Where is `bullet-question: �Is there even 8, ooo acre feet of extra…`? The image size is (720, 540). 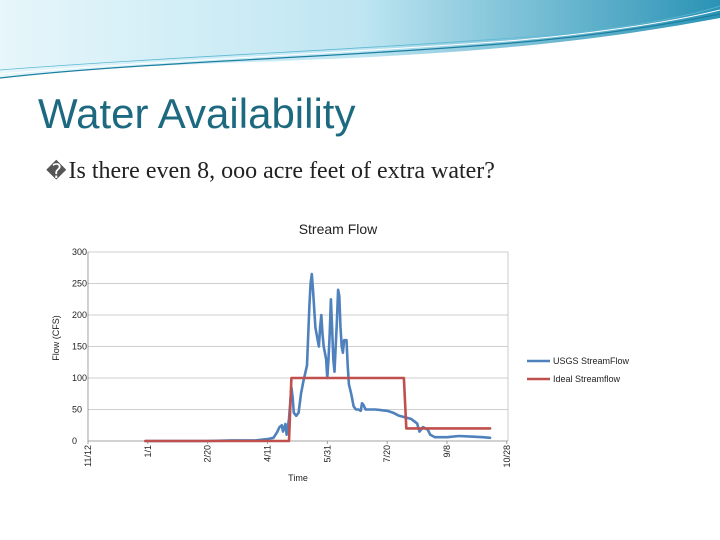 bullet-question: �Is there even 8, ooo acre feet of extra… is located at coordinates (270, 171).